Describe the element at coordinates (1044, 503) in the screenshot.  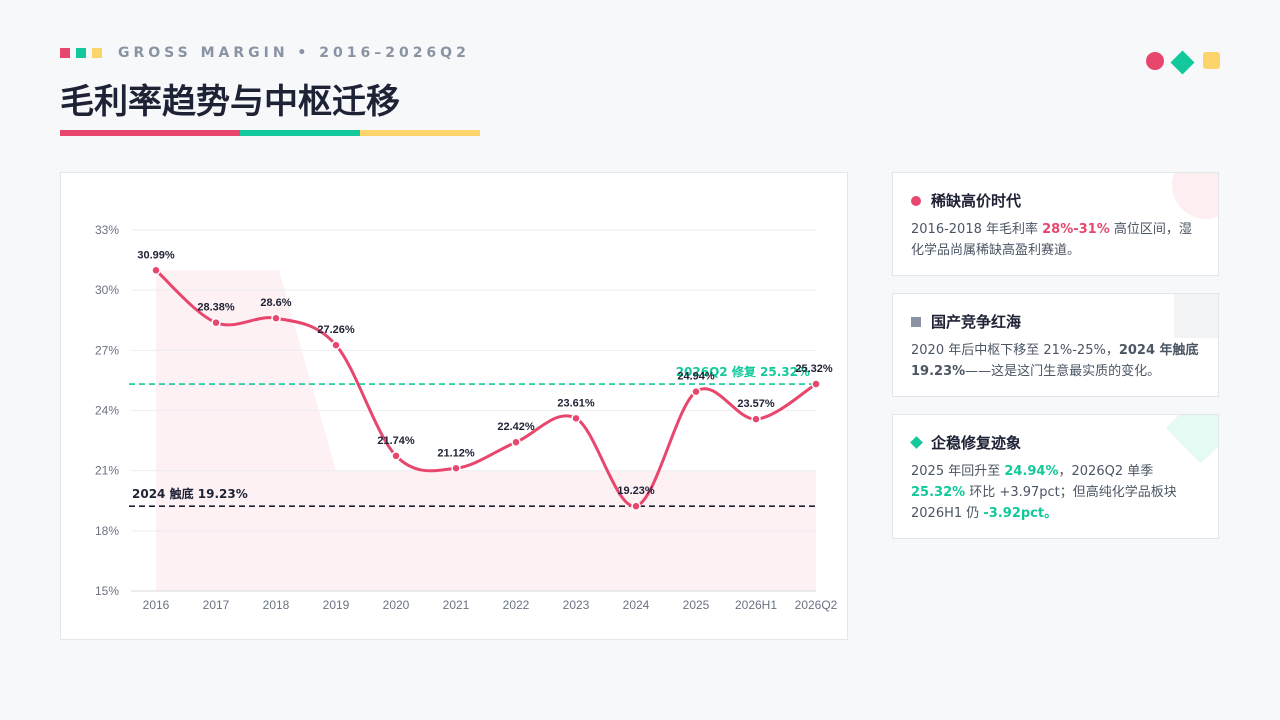
I see `card-text: 环比 +3.97pct；但高纯化学品板块 2026H1 仍` at that location.